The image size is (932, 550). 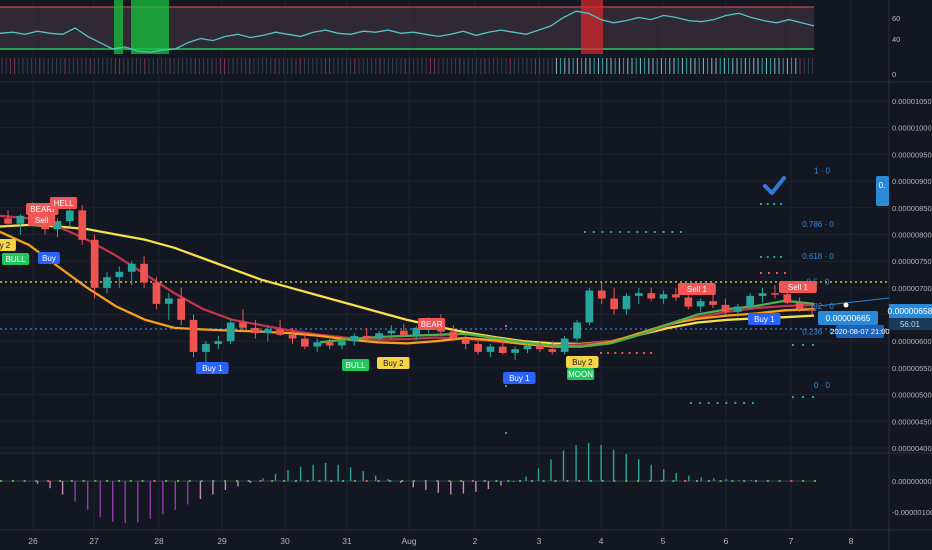 I want to click on signal-label-text: Buy, so click(x=49, y=258).